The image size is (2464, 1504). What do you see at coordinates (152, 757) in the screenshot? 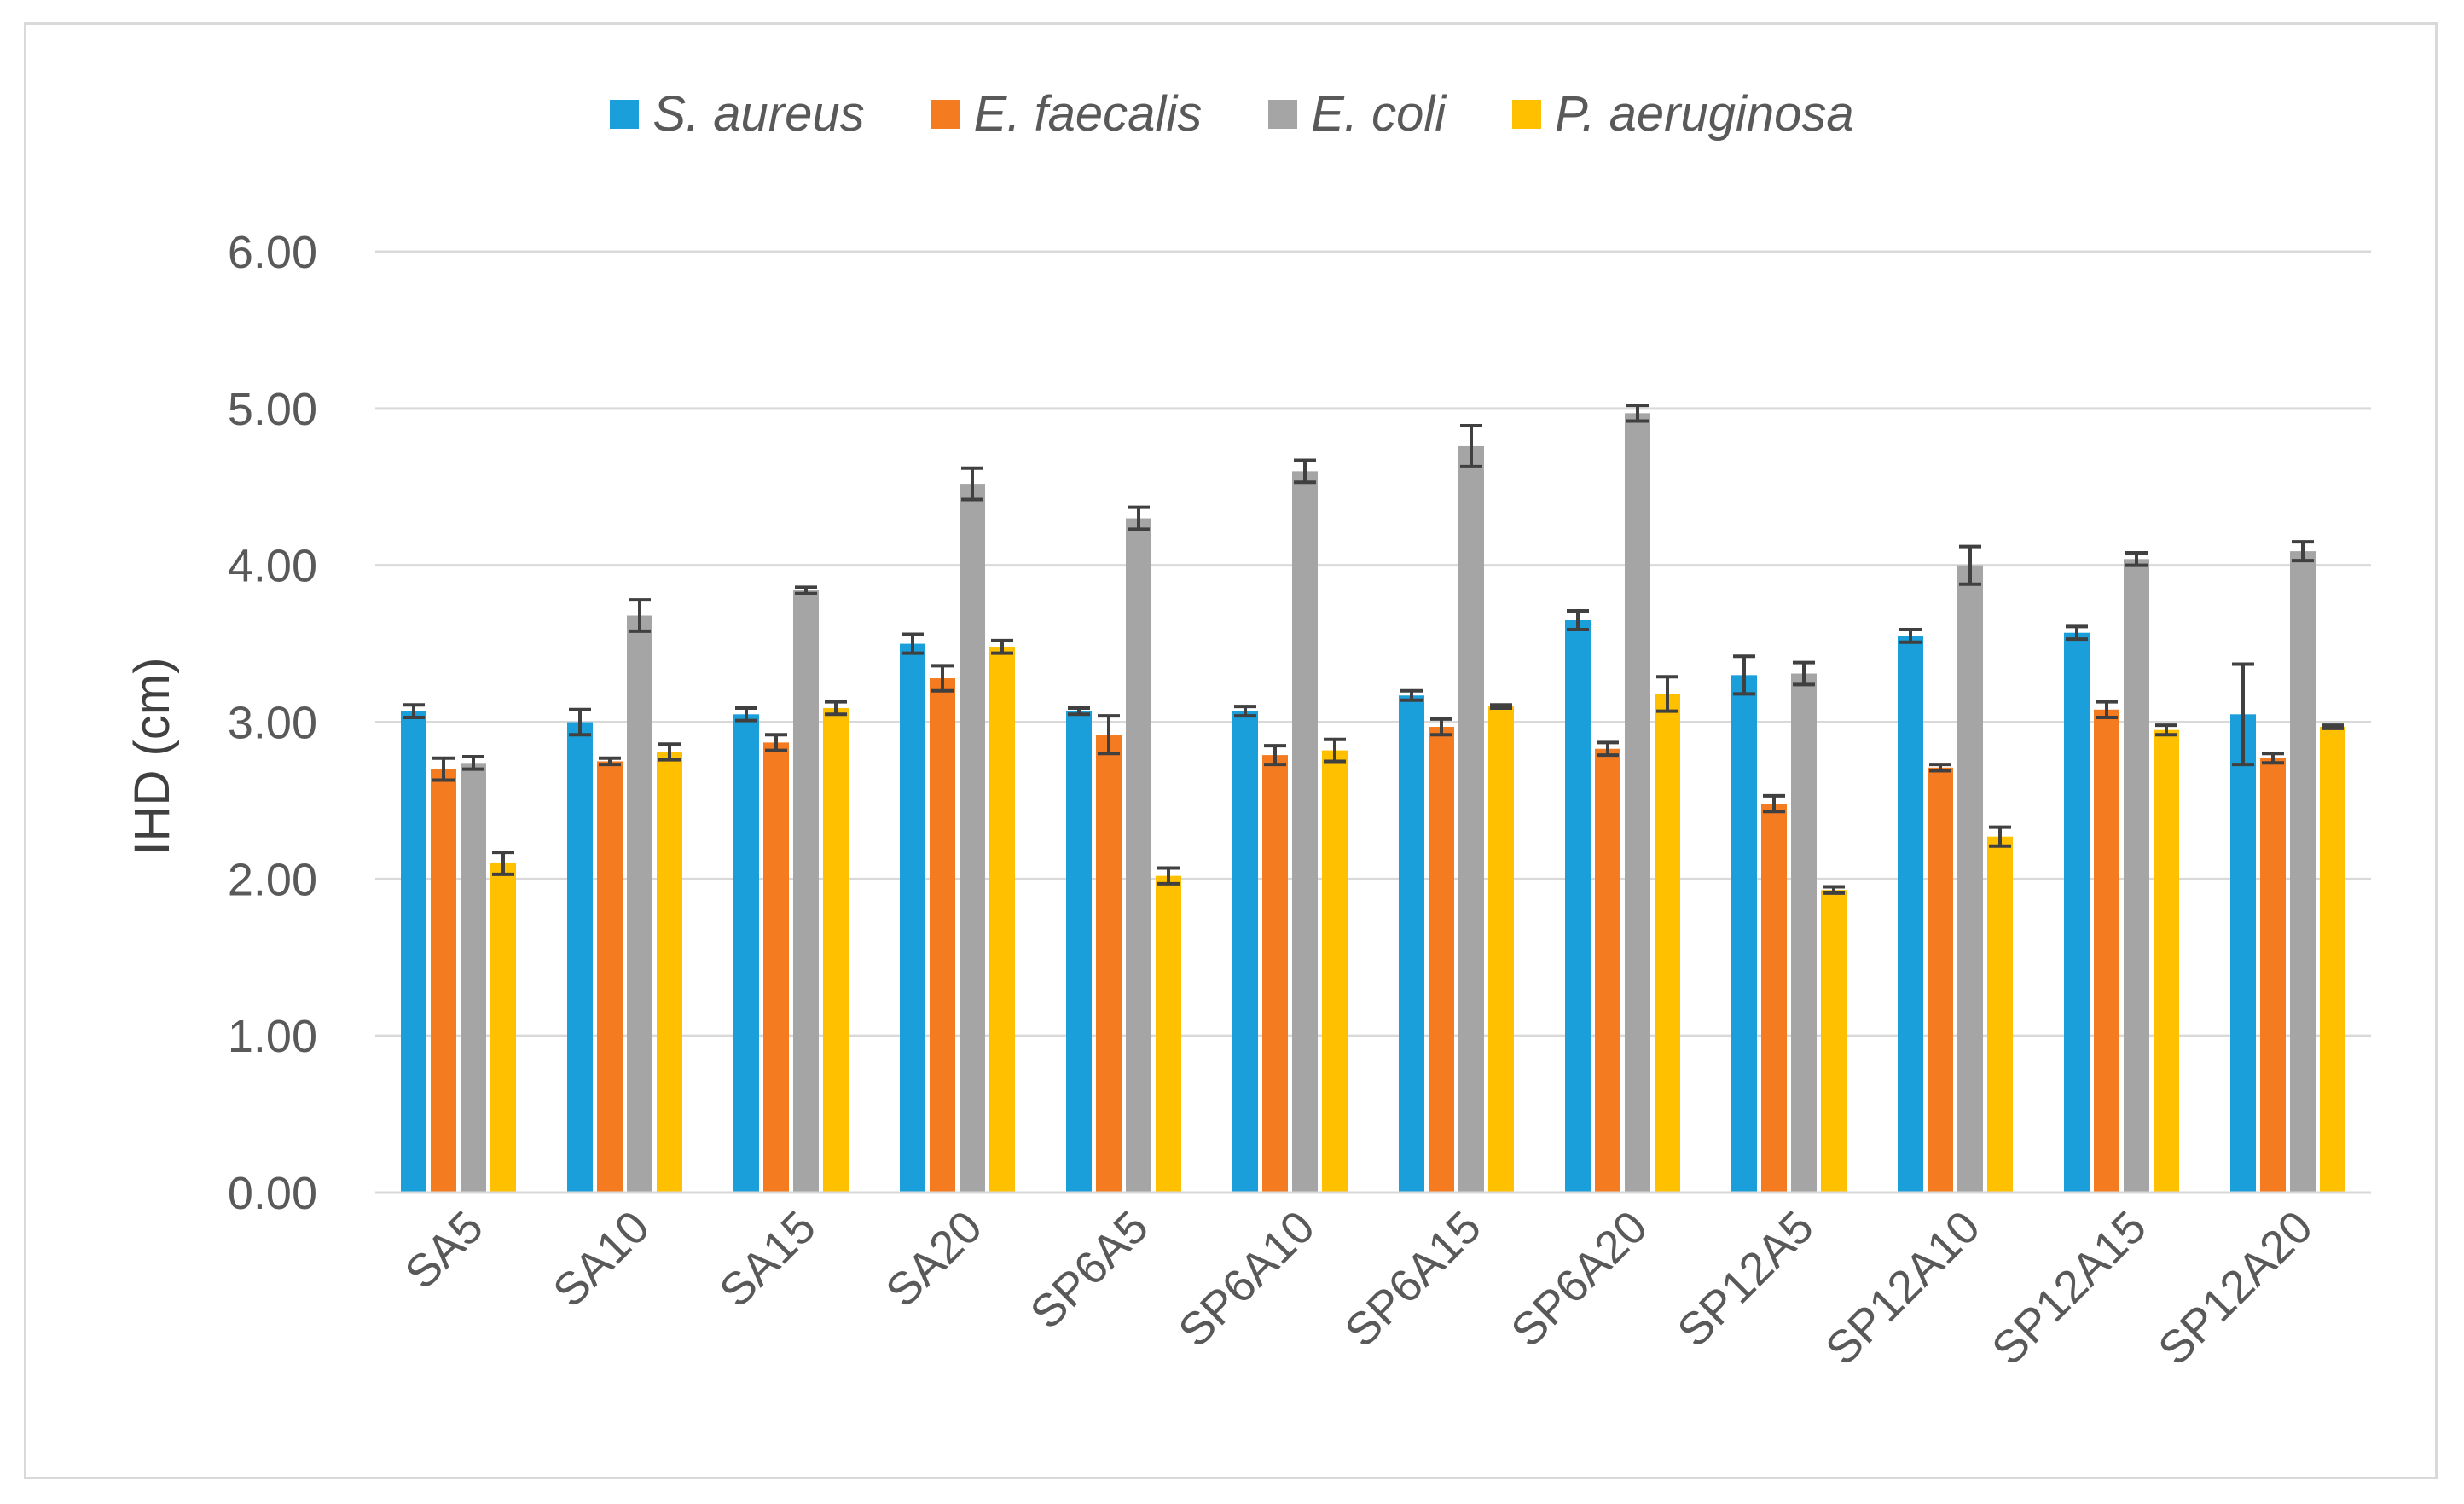
I see `y-axis-title: IHD (cm)` at bounding box center [152, 757].